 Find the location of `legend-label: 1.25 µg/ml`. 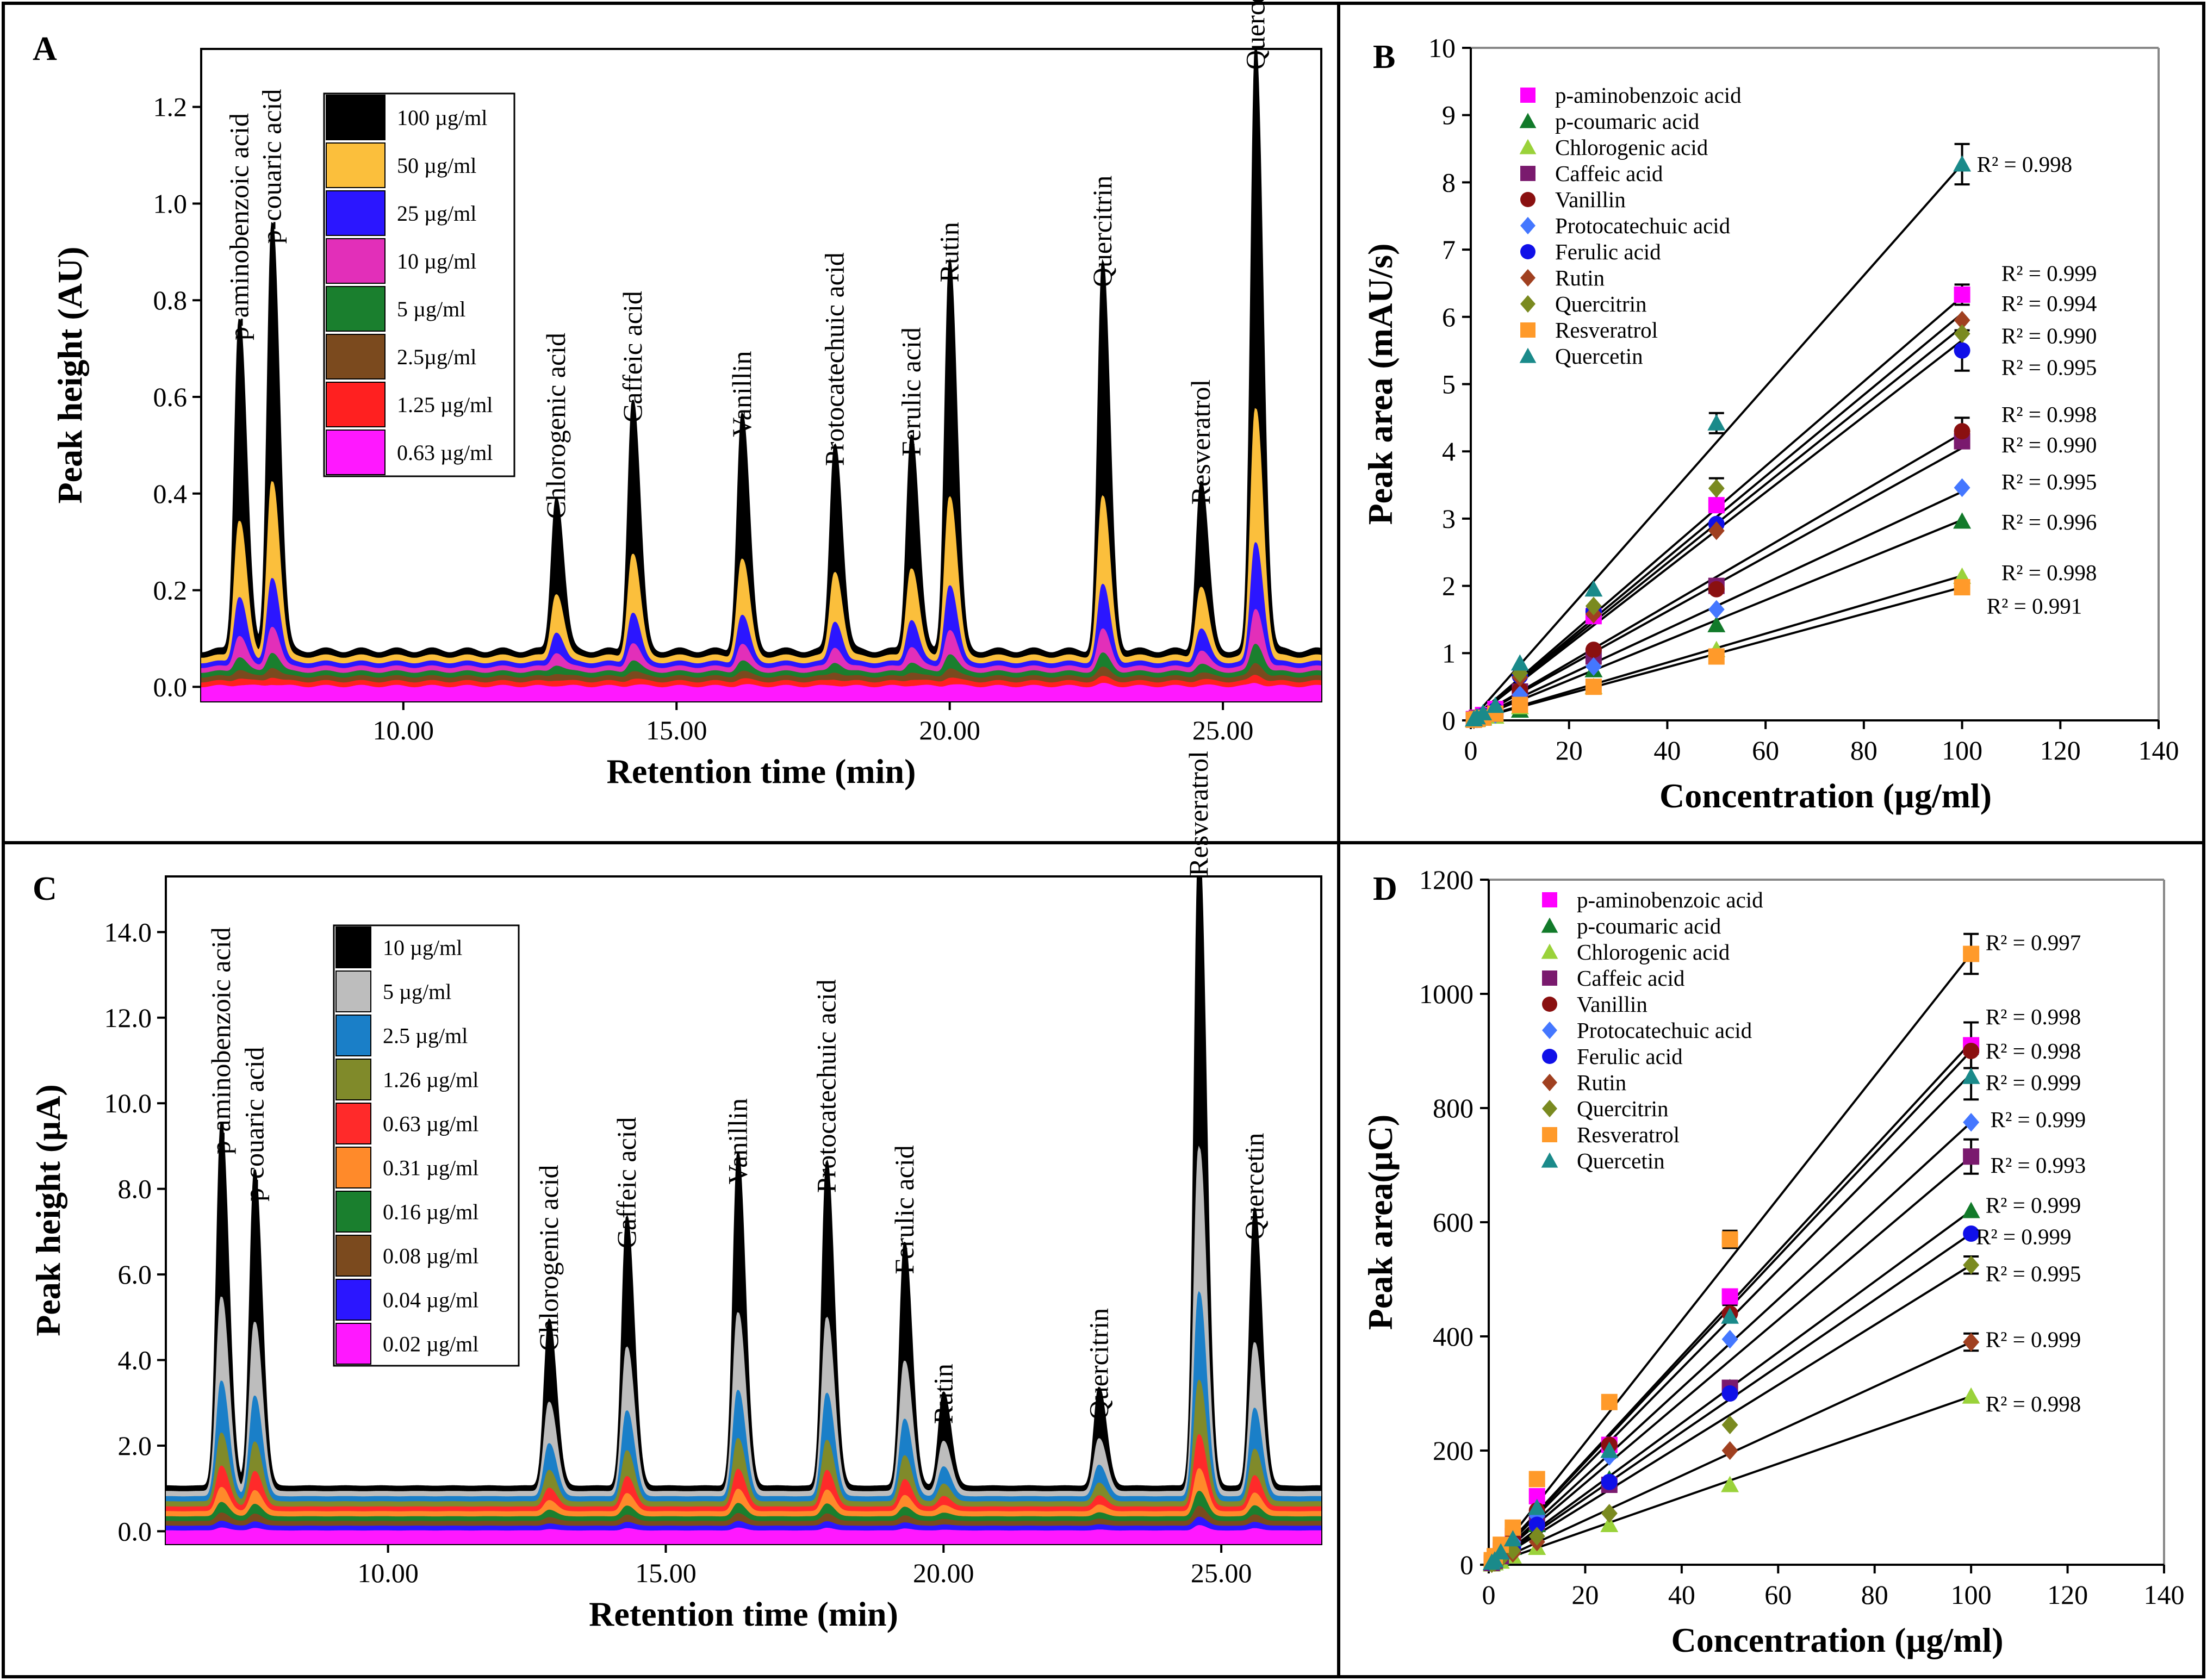

legend-label: 1.25 µg/ml is located at coordinates (445, 405).